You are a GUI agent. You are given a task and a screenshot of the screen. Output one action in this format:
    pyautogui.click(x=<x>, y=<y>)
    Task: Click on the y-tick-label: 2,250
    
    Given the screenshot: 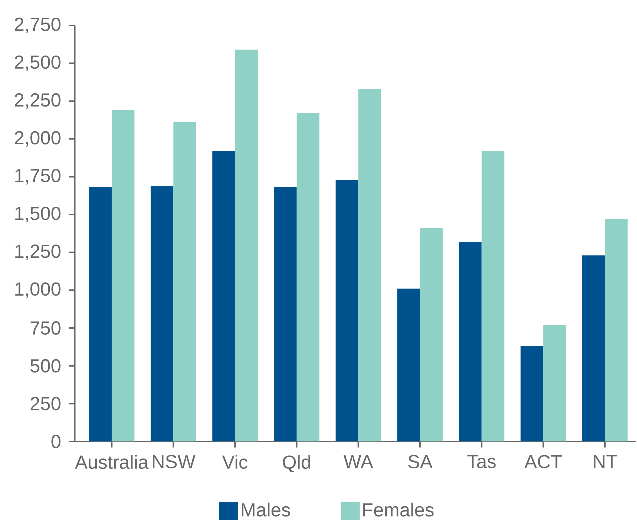 What is the action you would take?
    pyautogui.click(x=38, y=102)
    